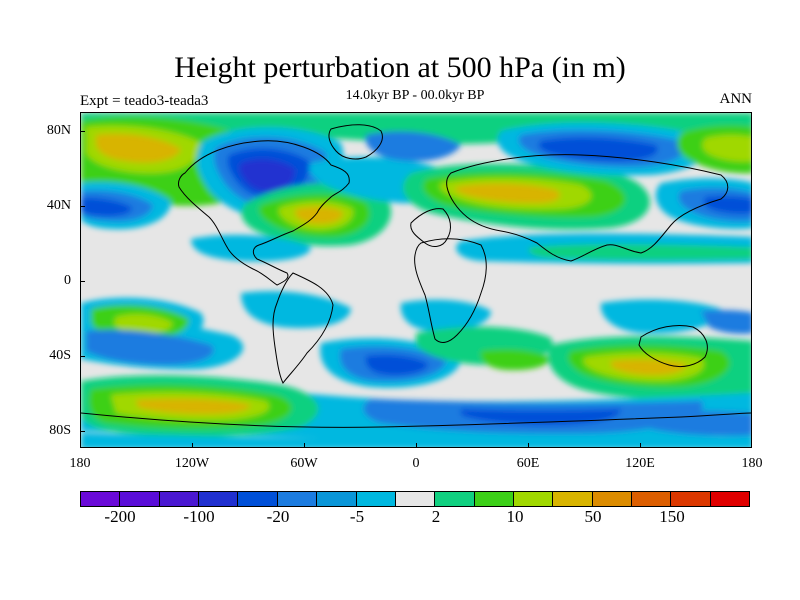 This screenshot has width=800, height=600. I want to click on lat-label-40n: 40N, so click(58, 205).